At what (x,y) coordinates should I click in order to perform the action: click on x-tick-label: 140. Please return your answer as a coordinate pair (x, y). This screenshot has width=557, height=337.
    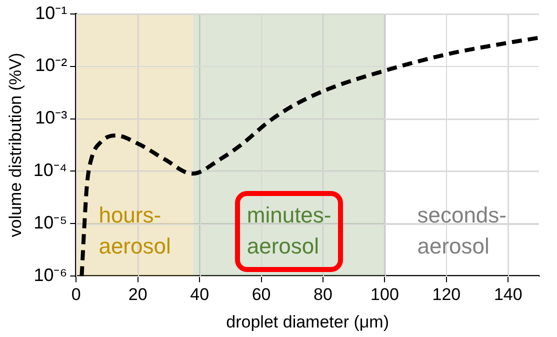
    Looking at the image, I should click on (508, 294).